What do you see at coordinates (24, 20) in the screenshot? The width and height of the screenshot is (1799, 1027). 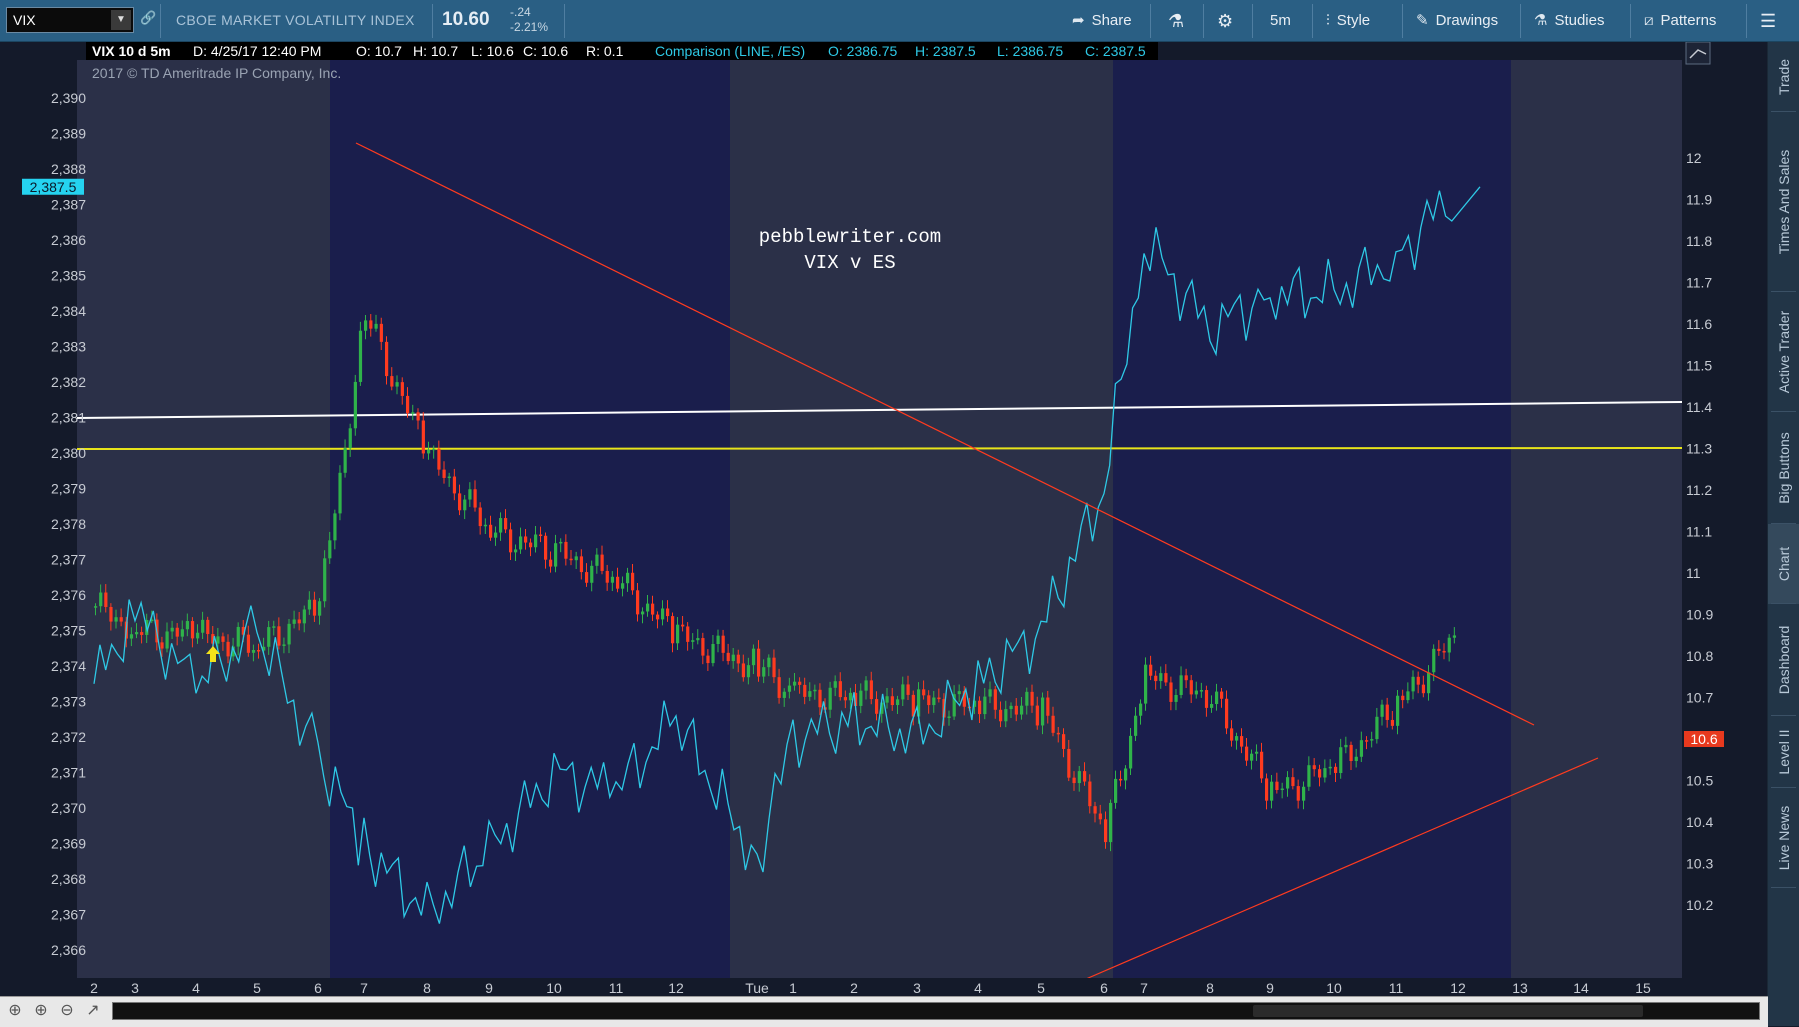 I see `symbol-value: VIX` at bounding box center [24, 20].